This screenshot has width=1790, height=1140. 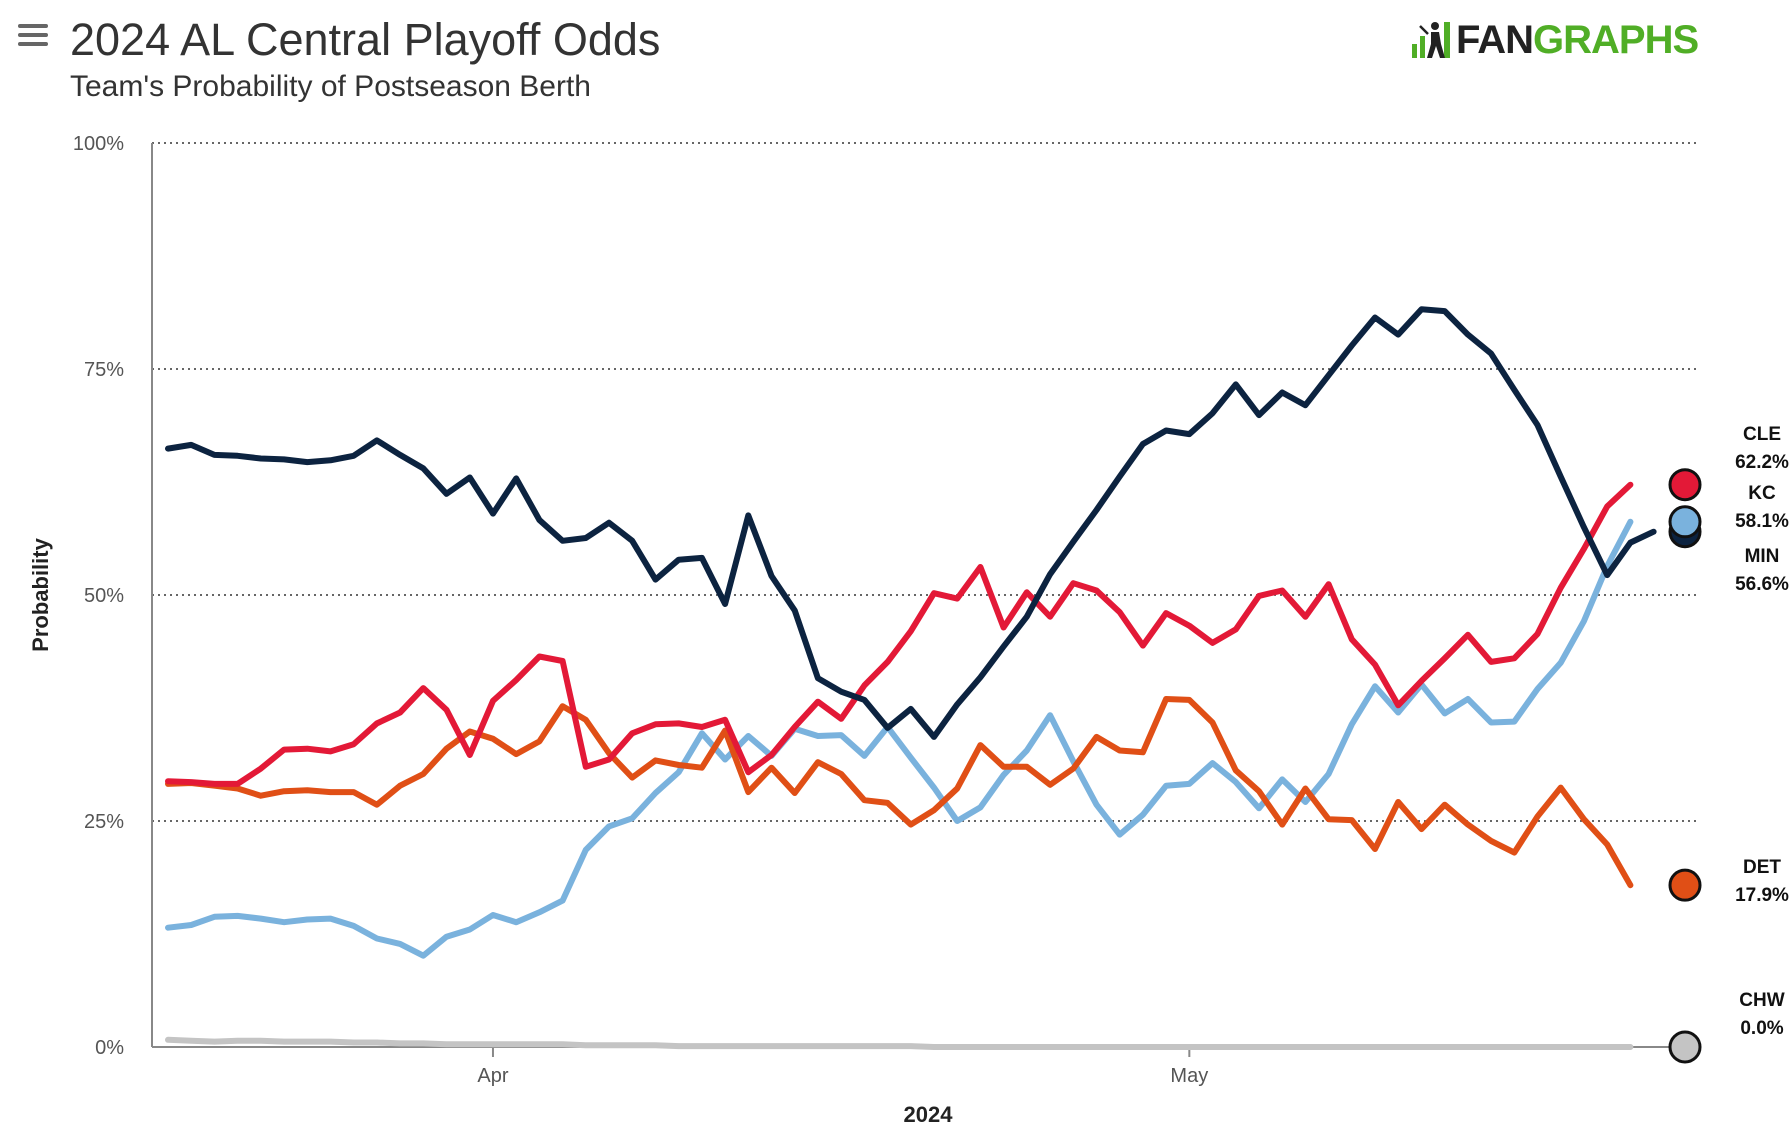 I want to click on y-axis-title: Probability, so click(x=40, y=594).